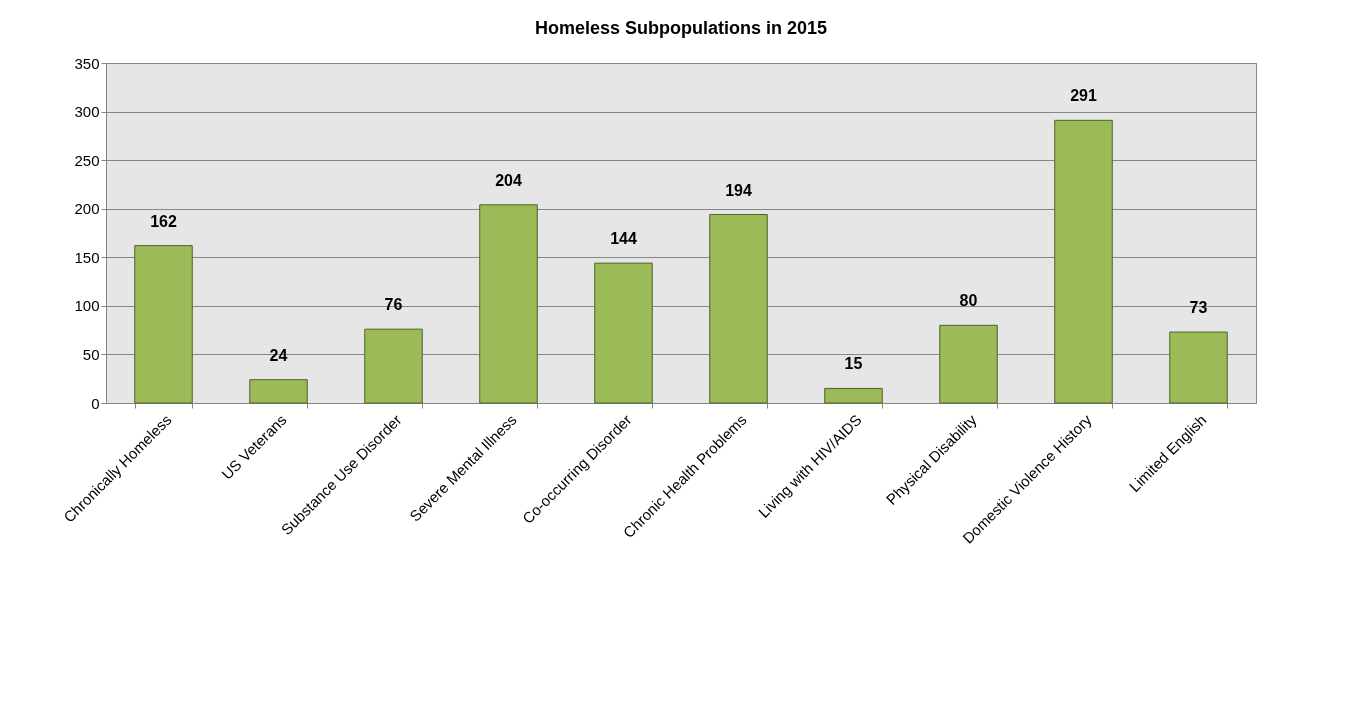  I want to click on data-label: 73, so click(1198, 308).